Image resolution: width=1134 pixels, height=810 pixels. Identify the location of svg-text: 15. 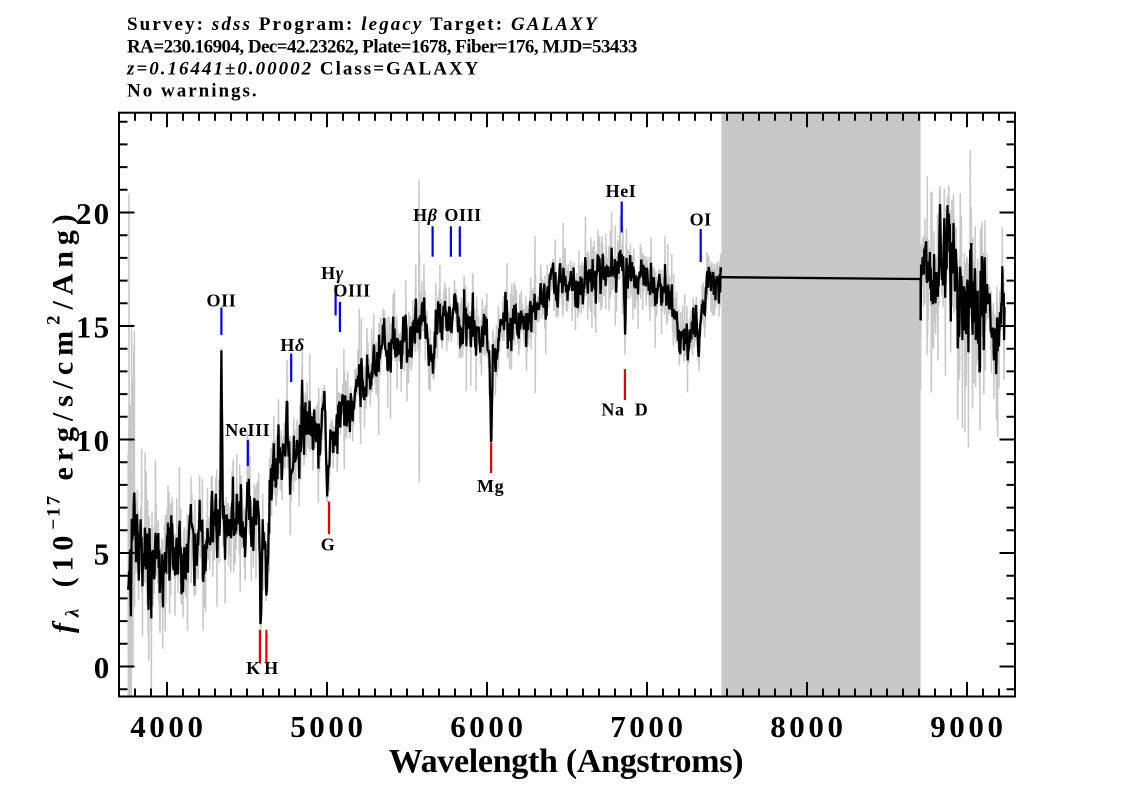
(93, 326).